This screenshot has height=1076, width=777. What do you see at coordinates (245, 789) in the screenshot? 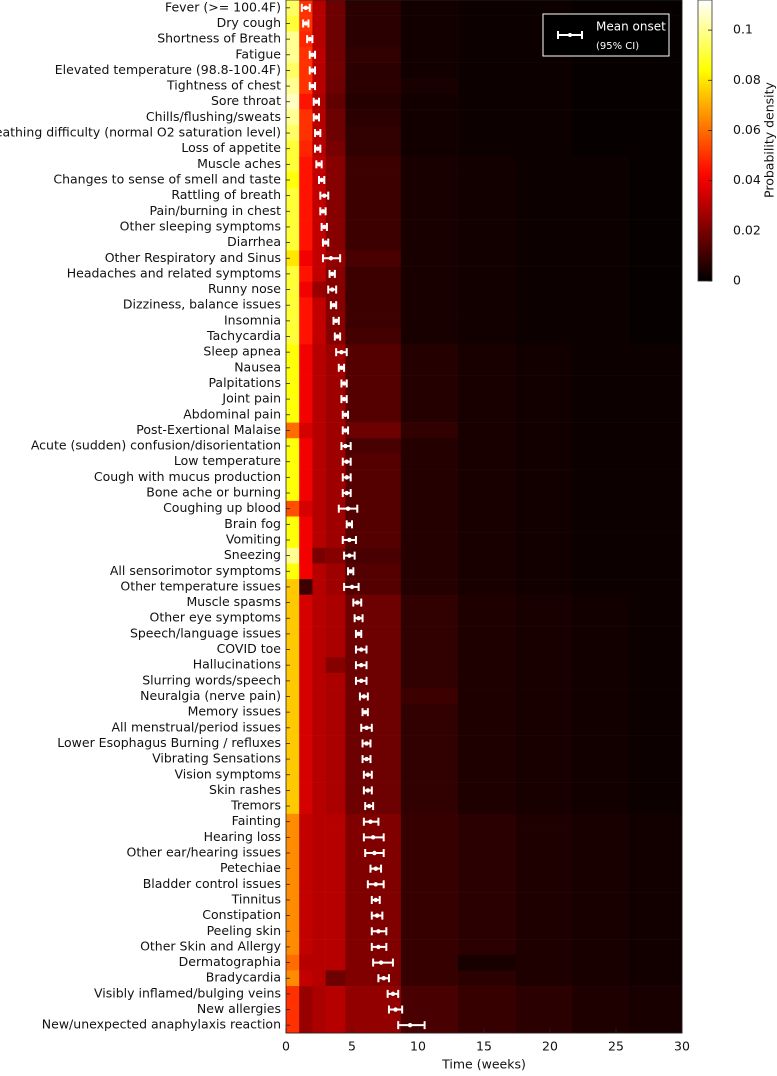
I see `y-tick-label: Skin rashes` at bounding box center [245, 789].